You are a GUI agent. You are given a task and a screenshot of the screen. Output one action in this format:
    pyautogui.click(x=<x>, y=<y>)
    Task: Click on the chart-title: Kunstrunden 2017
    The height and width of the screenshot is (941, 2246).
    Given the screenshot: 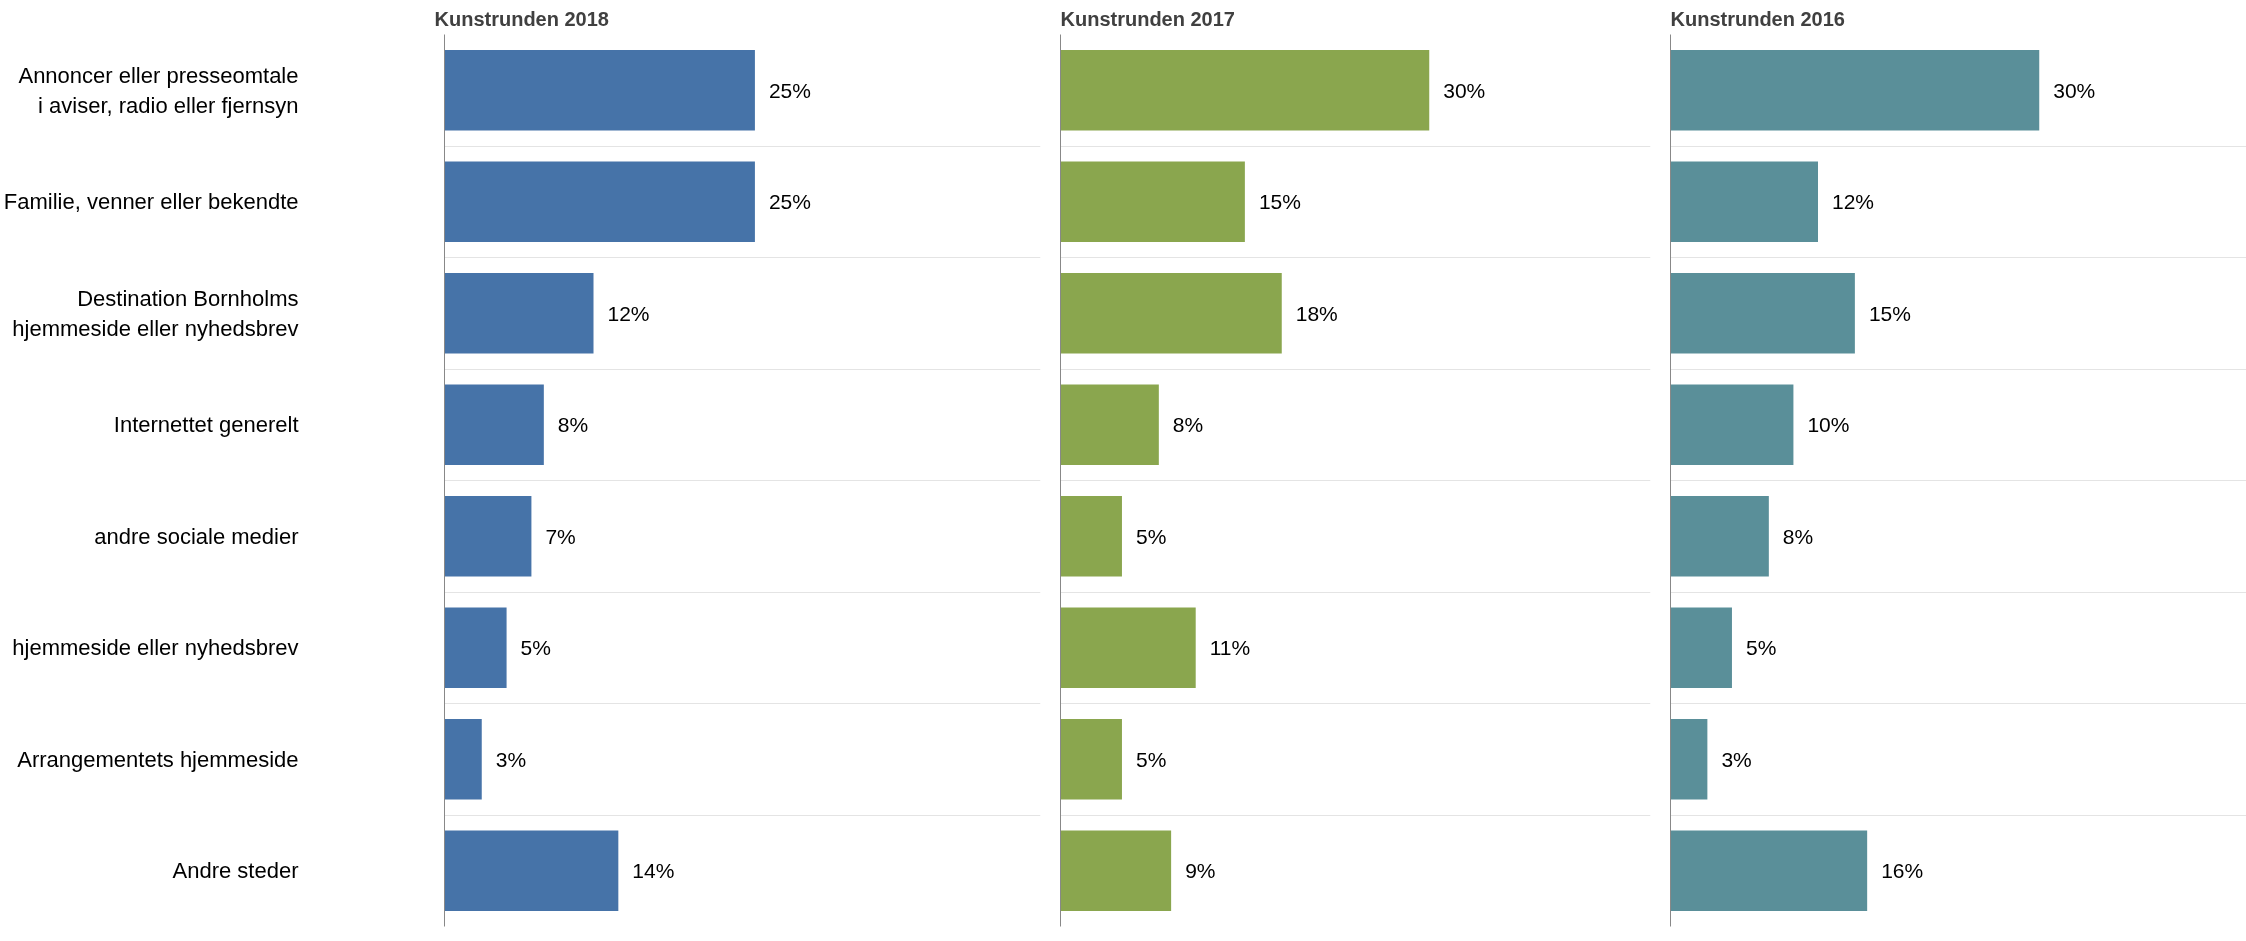 What is the action you would take?
    pyautogui.click(x=1147, y=18)
    